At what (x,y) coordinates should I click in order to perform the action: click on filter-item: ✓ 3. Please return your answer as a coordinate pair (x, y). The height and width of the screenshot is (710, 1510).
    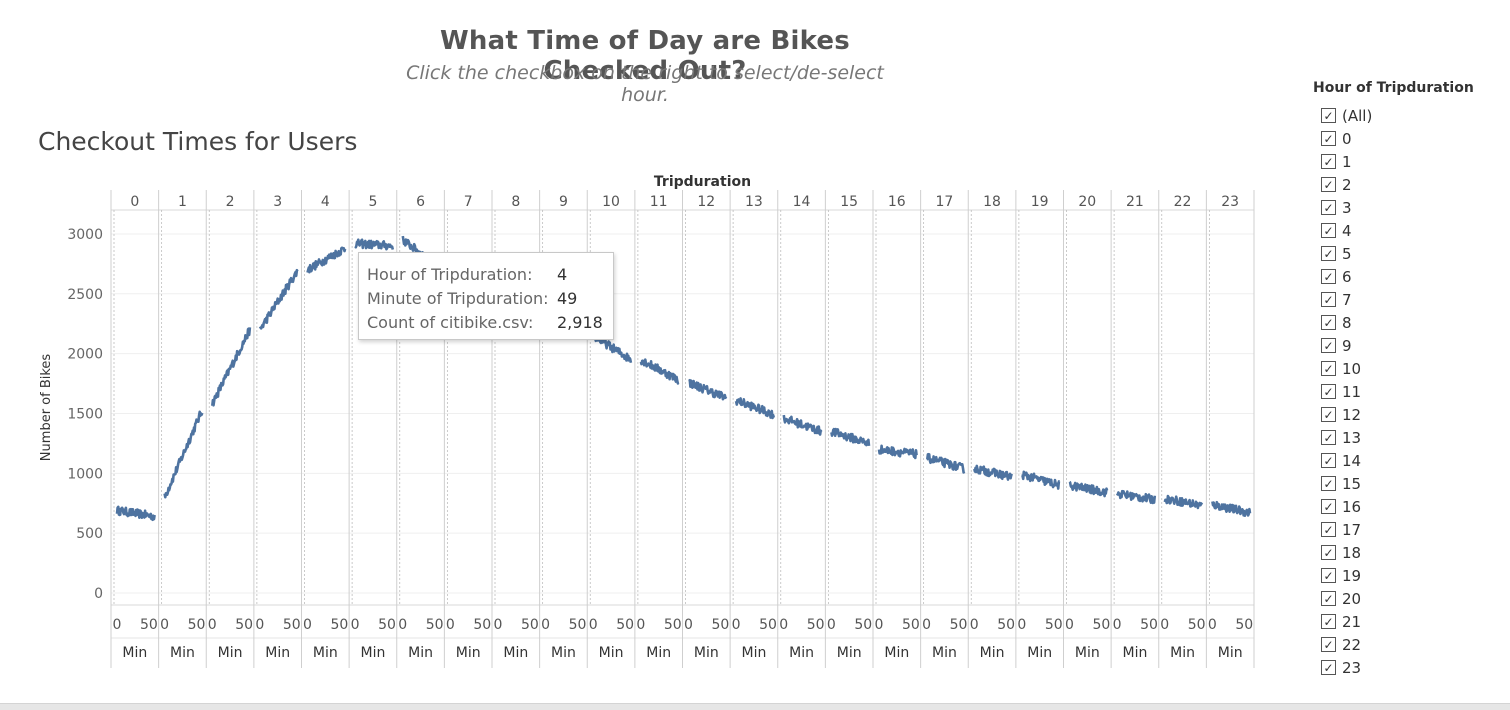
    Looking at the image, I should click on (1408, 207).